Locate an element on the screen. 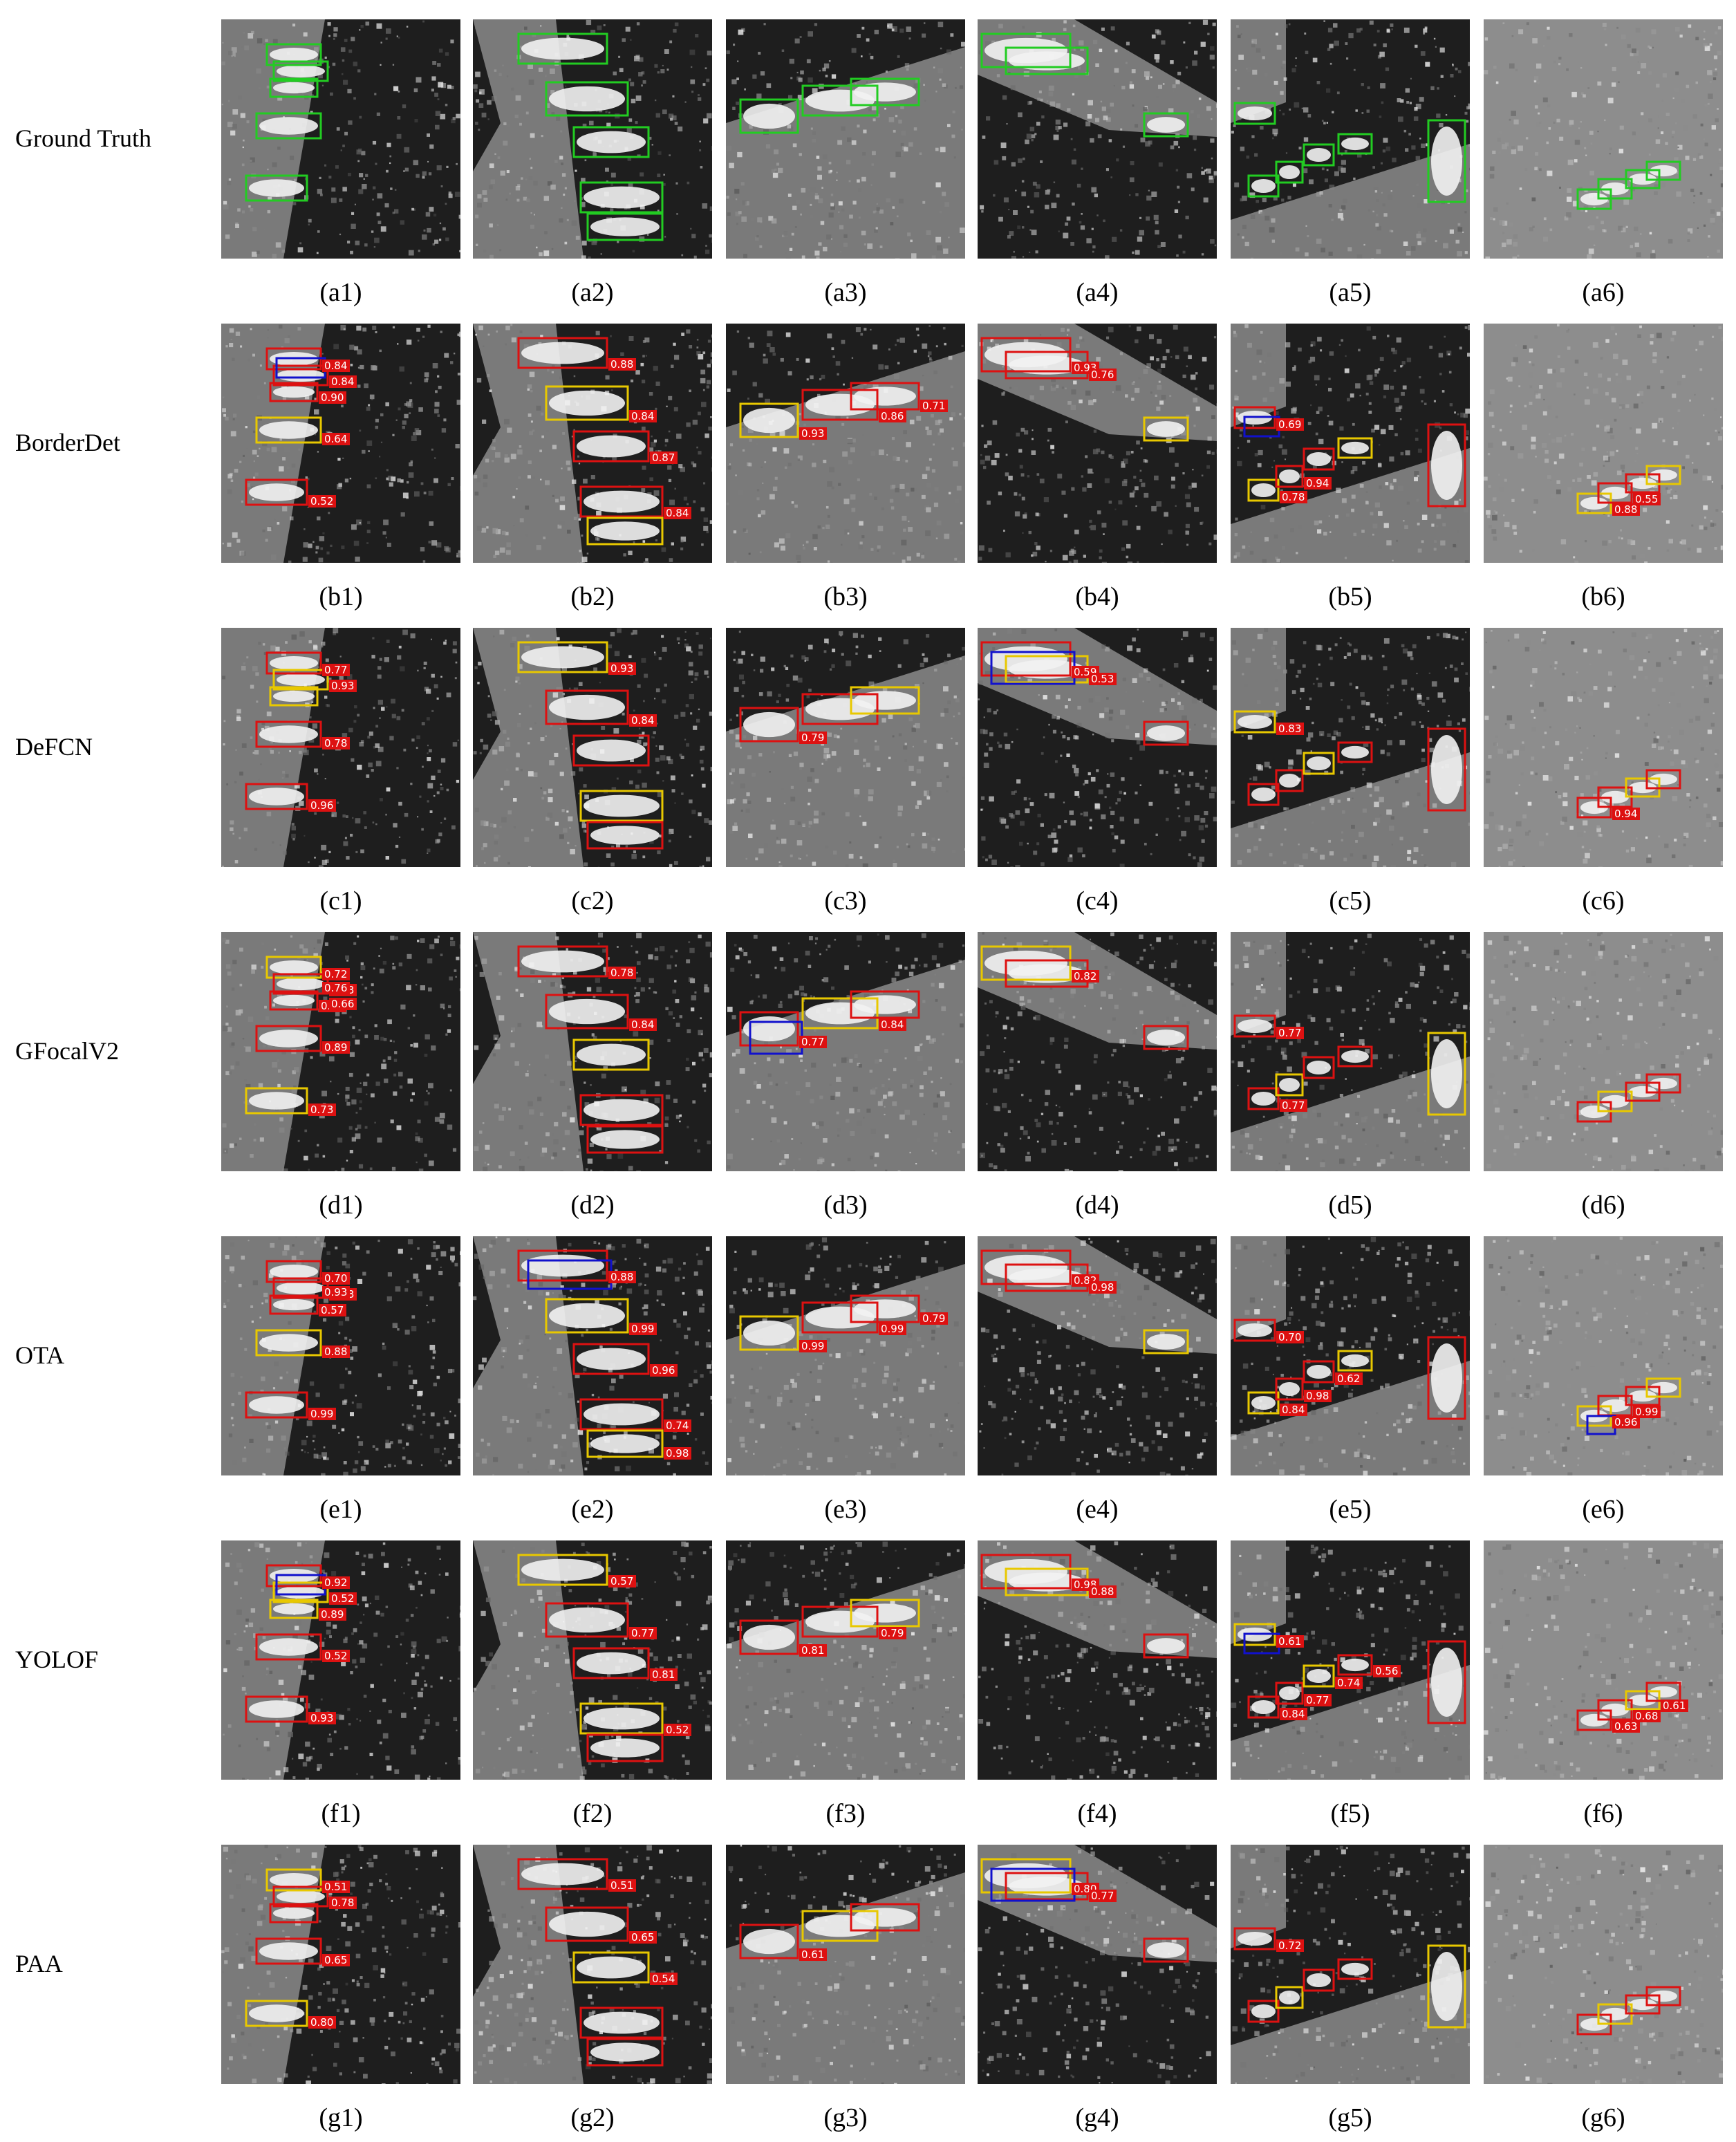 The height and width of the screenshot is (2142, 1736). confidence-score: 0.53 is located at coordinates (1102, 679).